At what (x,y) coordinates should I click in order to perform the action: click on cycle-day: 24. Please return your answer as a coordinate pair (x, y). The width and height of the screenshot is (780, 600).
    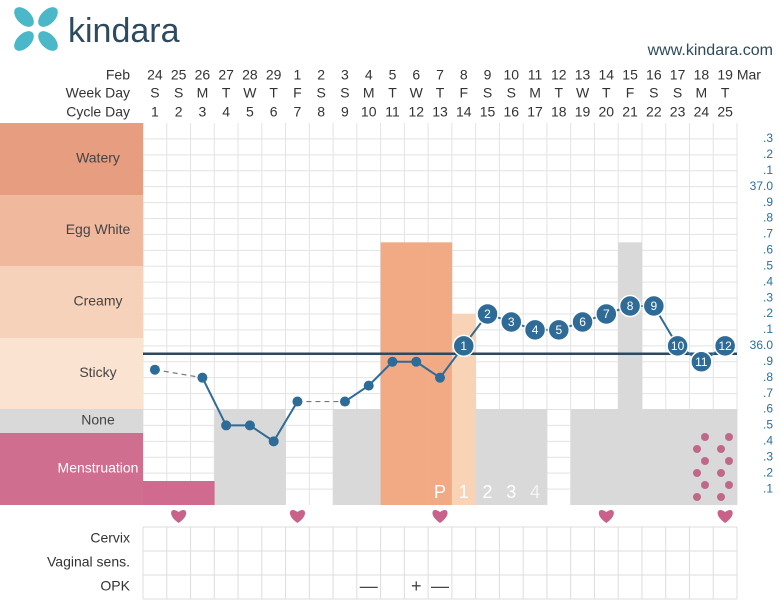
    Looking at the image, I should click on (702, 112).